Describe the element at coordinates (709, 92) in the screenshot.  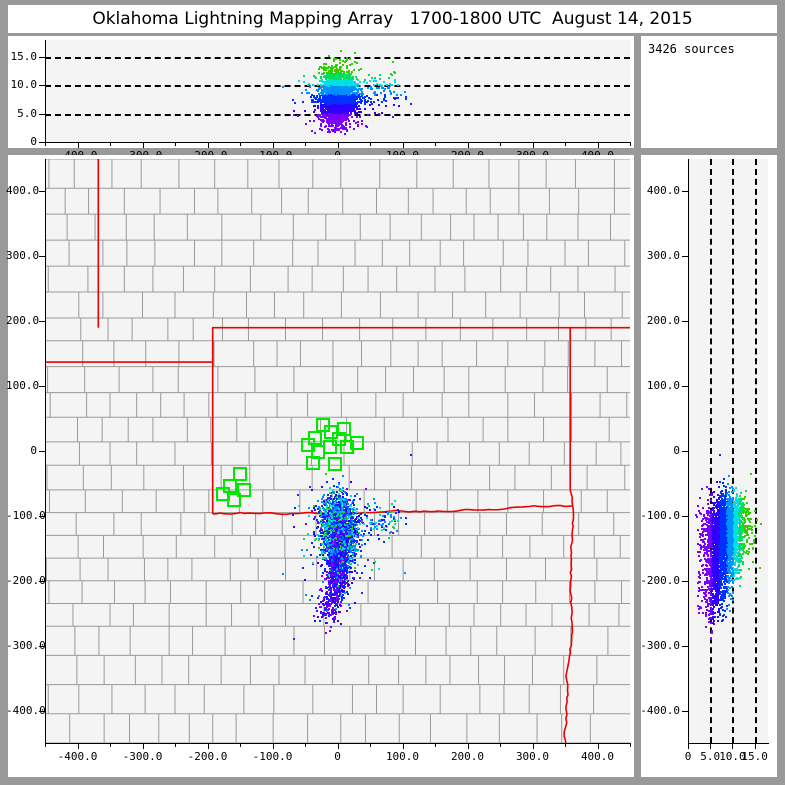
I see `sources-panel: 3426 sources` at that location.